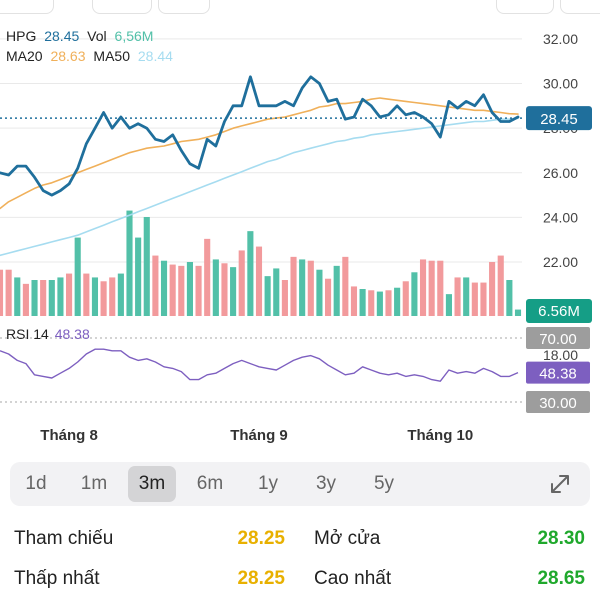 The width and height of the screenshot is (600, 600). I want to click on high-value: 28.65, so click(561, 578).